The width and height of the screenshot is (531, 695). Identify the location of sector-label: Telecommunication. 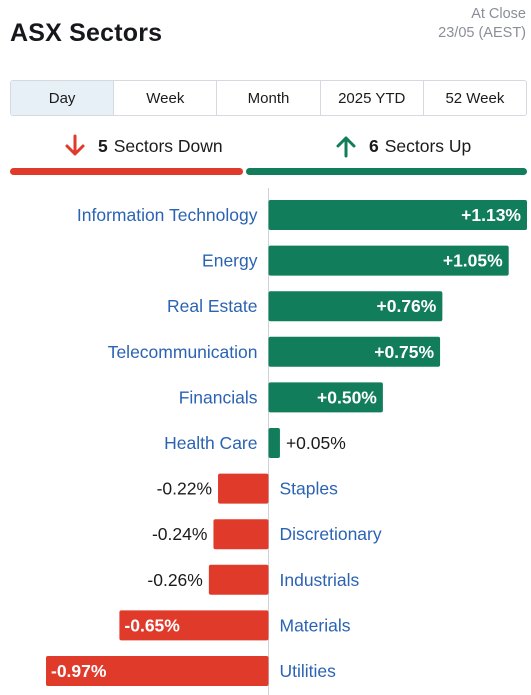
(183, 352).